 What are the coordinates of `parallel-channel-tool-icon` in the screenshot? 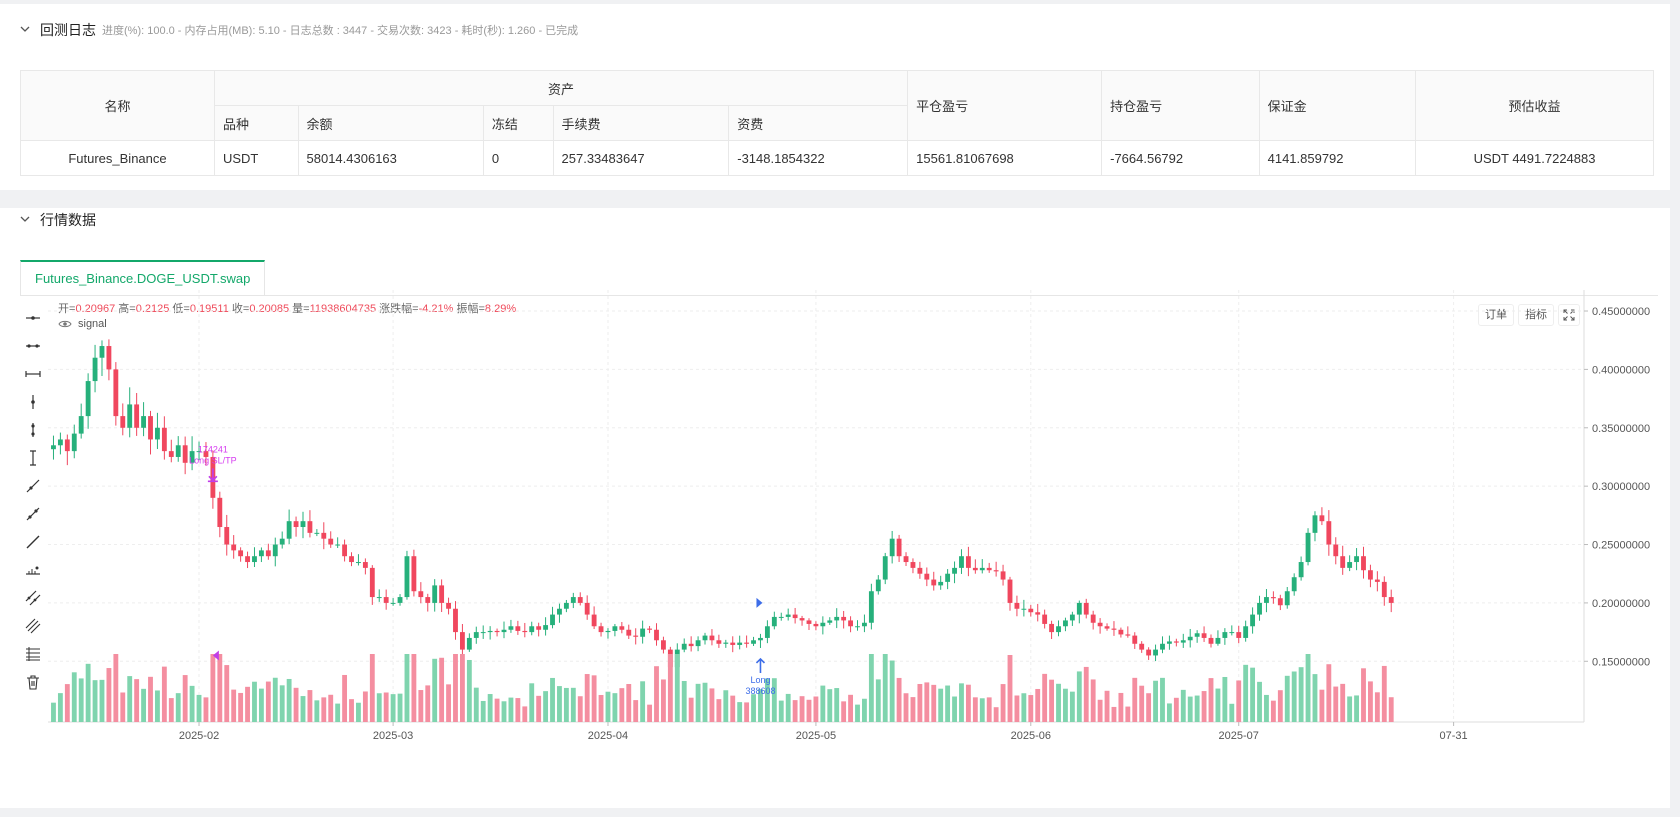 It's located at (33, 598).